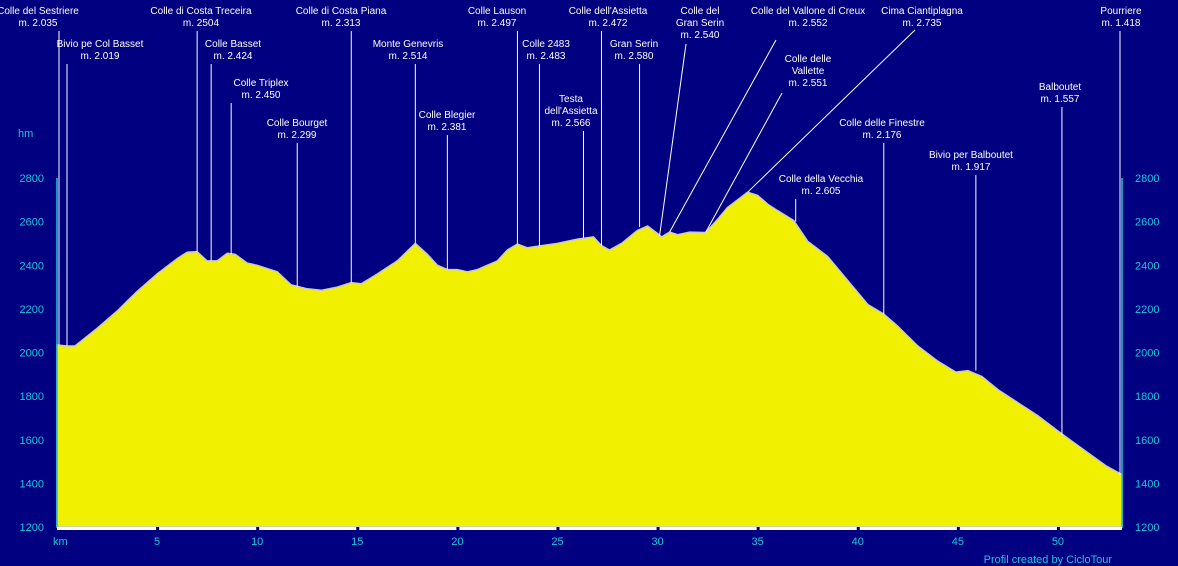 This screenshot has width=1178, height=566. What do you see at coordinates (60, 542) in the screenshot?
I see `x-axis-unit-label: km` at bounding box center [60, 542].